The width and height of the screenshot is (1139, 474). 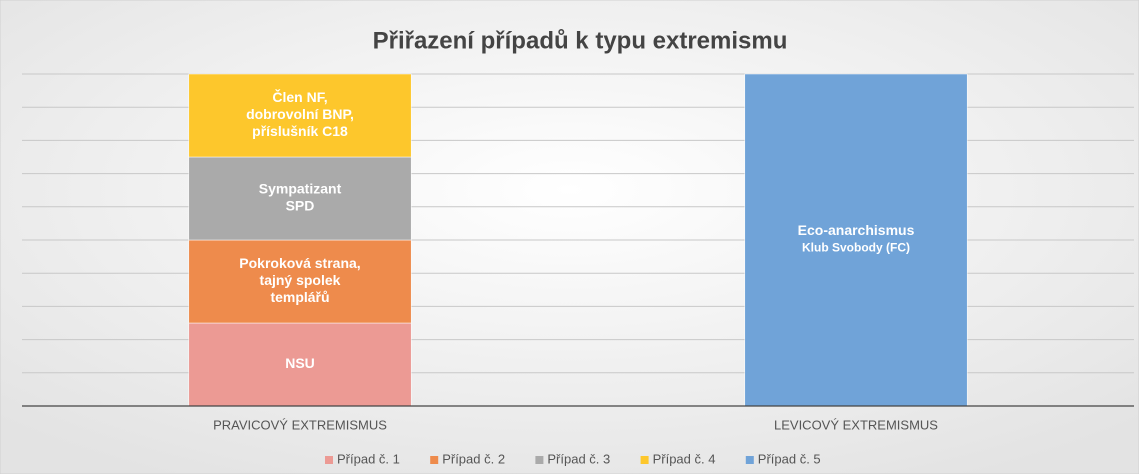 What do you see at coordinates (789, 458) in the screenshot?
I see `legend-label: Případ č. 5` at bounding box center [789, 458].